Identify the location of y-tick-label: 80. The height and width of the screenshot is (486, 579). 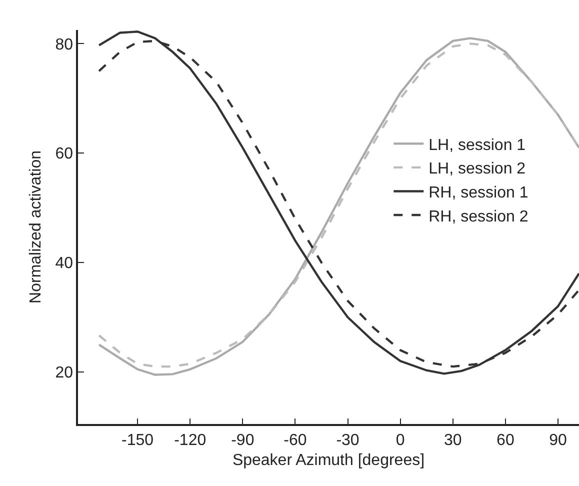
(64, 45).